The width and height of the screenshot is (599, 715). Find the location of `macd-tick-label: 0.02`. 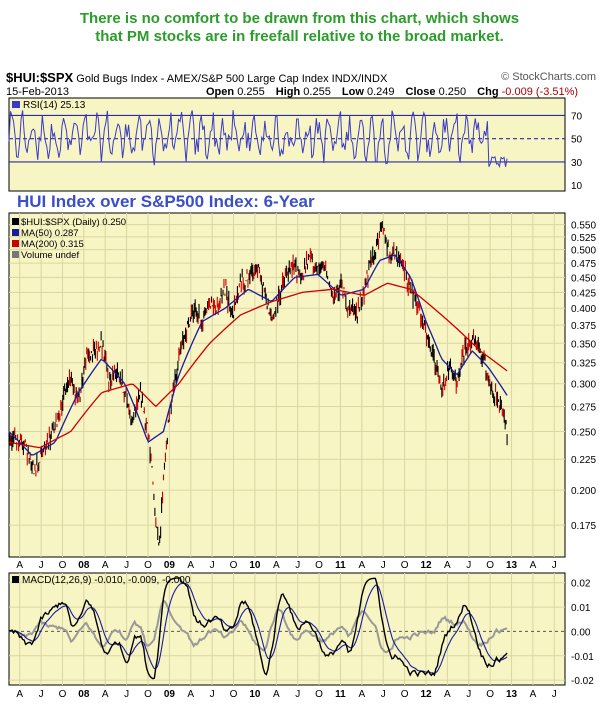

macd-tick-label: 0.02 is located at coordinates (581, 584).